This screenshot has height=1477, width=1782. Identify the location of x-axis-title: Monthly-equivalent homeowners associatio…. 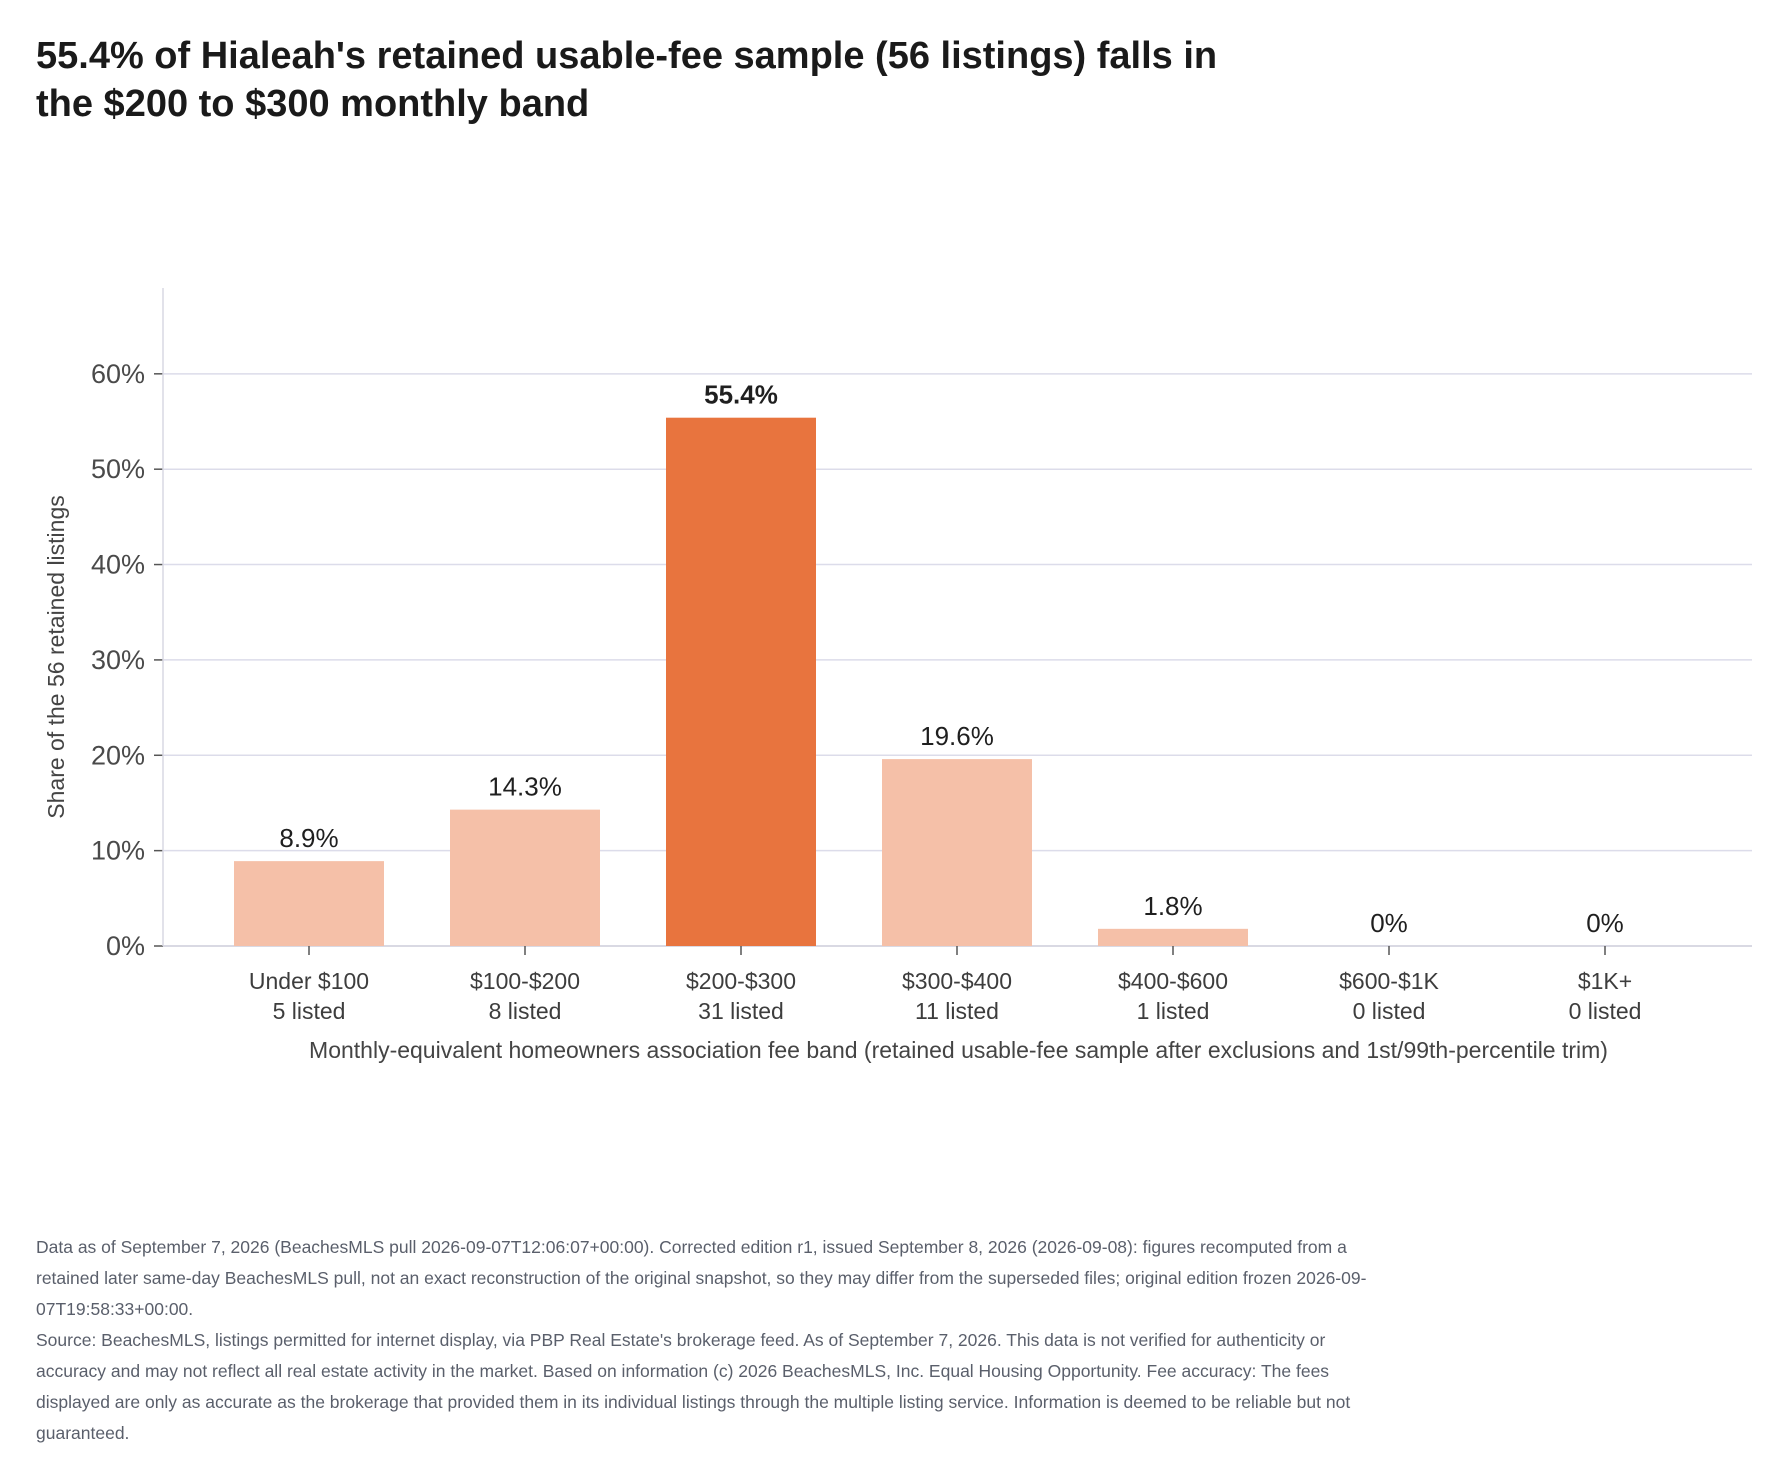
(958, 1050).